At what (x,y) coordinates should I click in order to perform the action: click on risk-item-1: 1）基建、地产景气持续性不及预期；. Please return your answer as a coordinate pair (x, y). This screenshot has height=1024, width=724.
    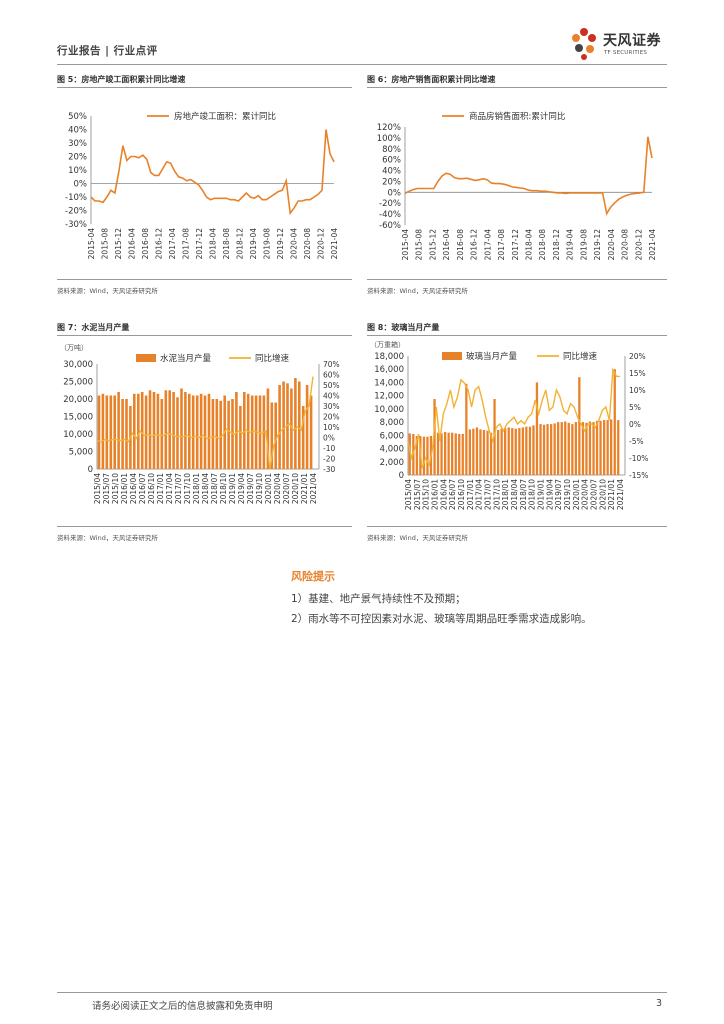
    Looking at the image, I should click on (378, 599).